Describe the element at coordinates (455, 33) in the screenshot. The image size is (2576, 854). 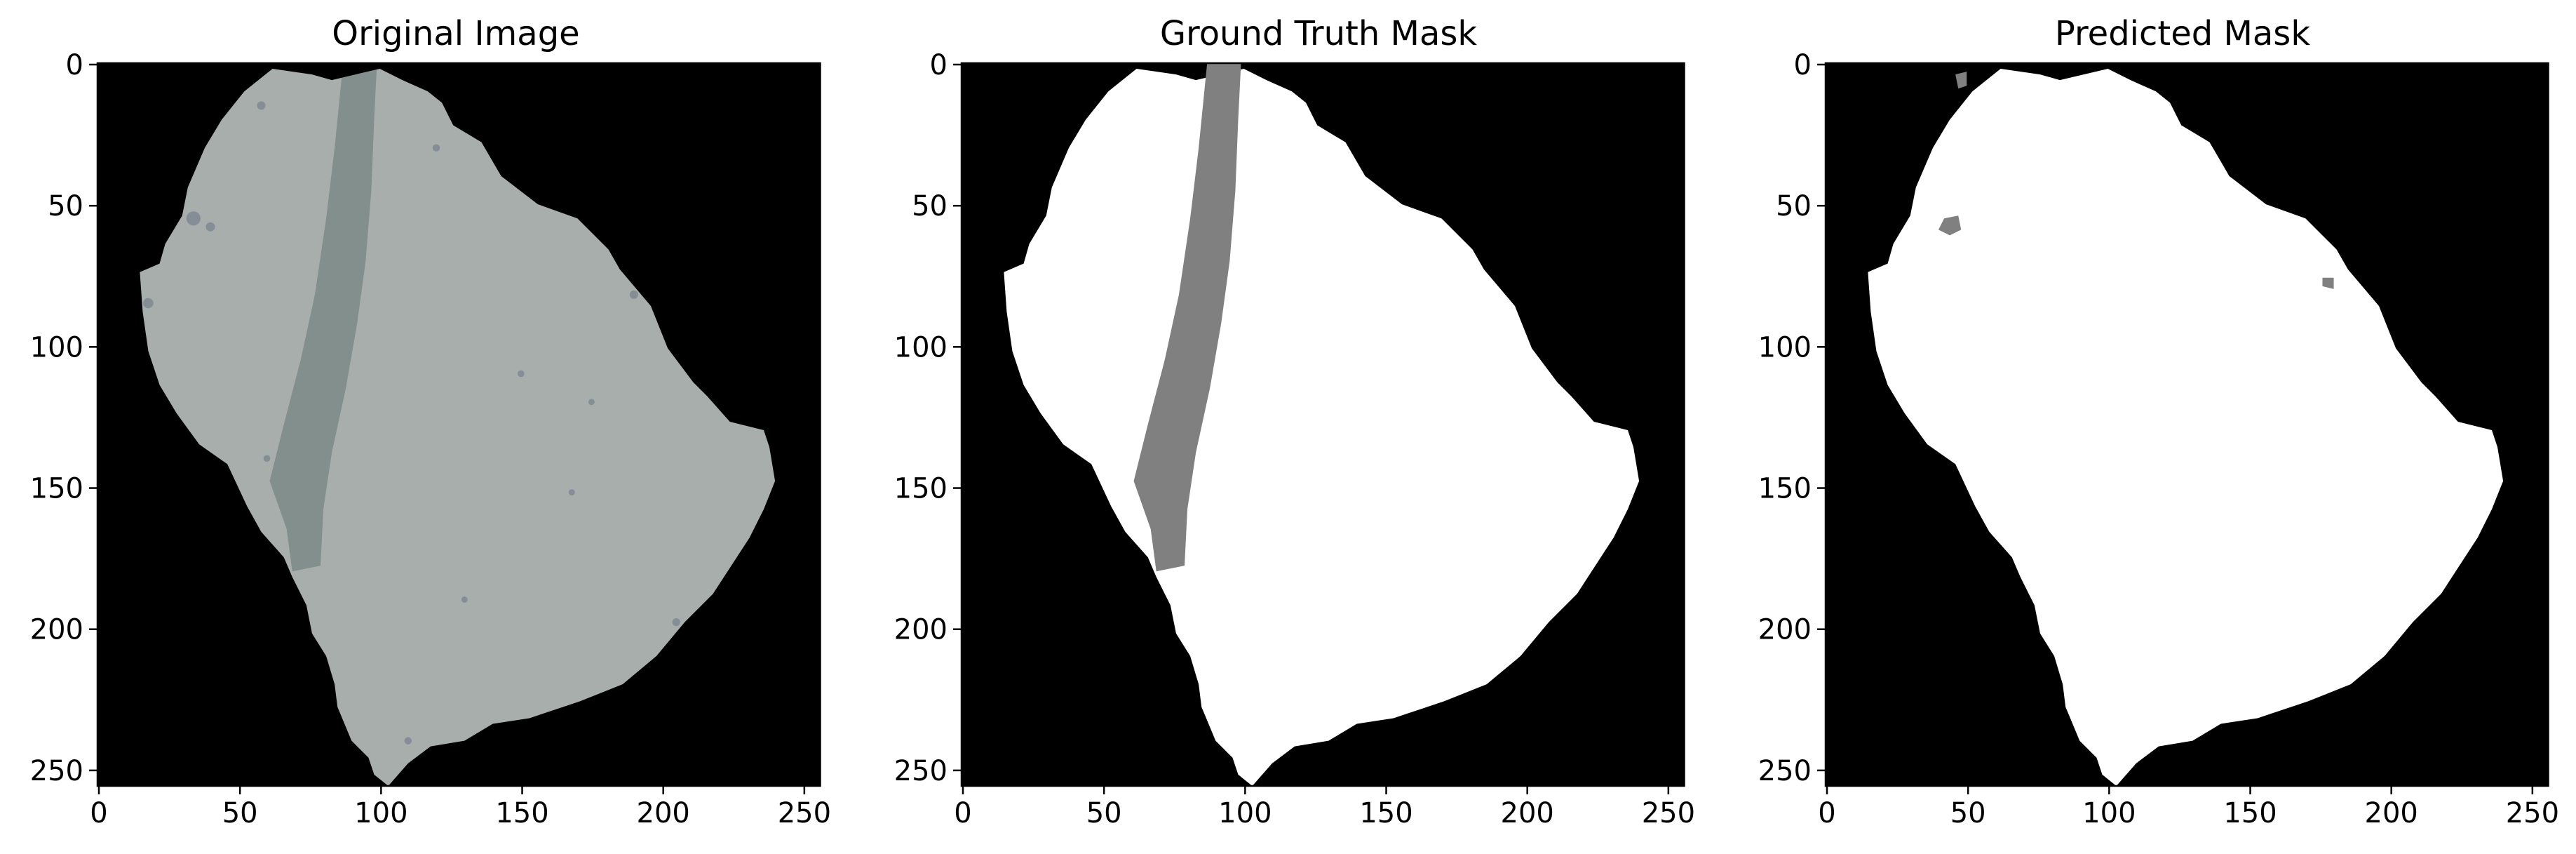
I see `panel-title: Original Image` at that location.